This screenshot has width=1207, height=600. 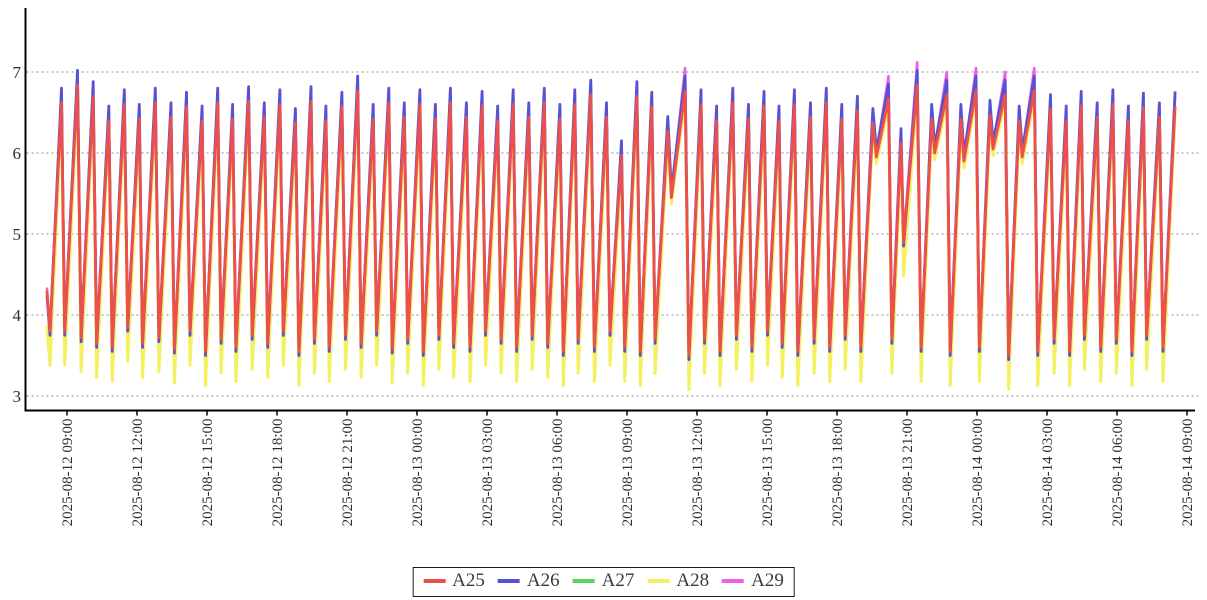 What do you see at coordinates (468, 580) in the screenshot?
I see `legend-label: A25` at bounding box center [468, 580].